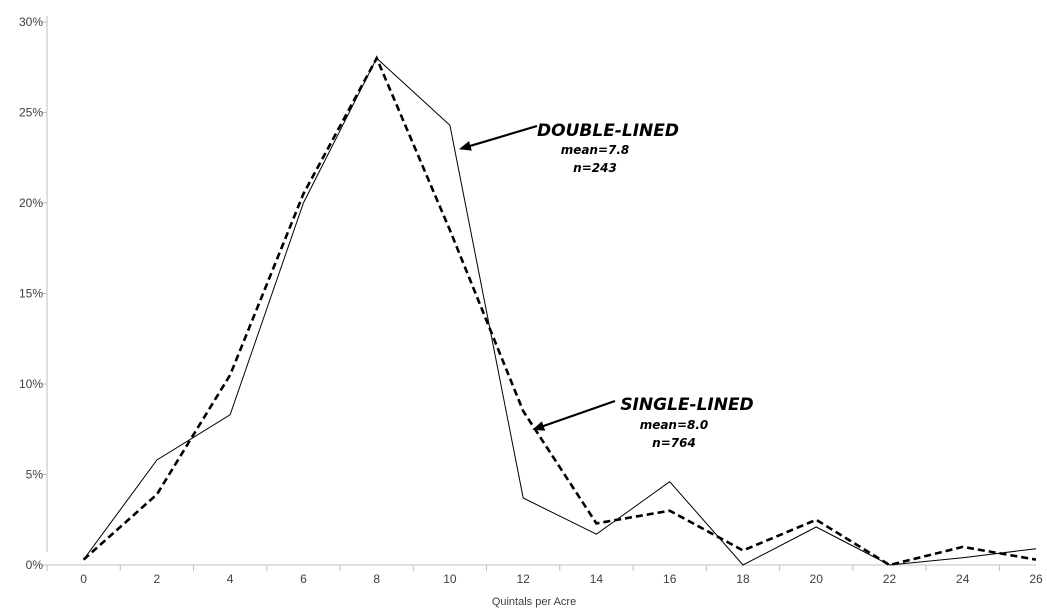 This screenshot has width=1047, height=610. I want to click on x-tick-label: 20, so click(817, 579).